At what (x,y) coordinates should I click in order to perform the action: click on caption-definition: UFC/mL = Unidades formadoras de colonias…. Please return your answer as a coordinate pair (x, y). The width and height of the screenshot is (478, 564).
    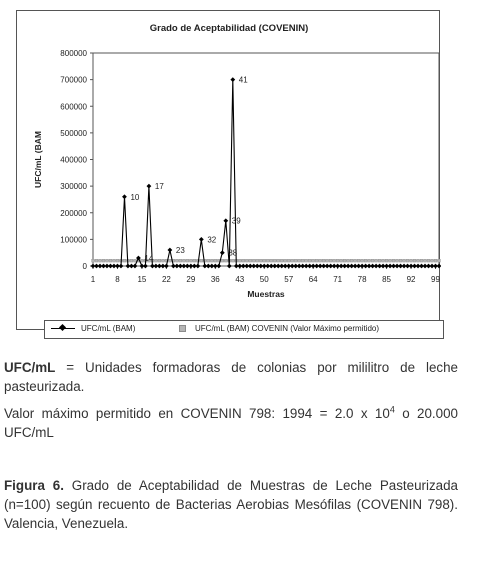
    Looking at the image, I should click on (231, 377).